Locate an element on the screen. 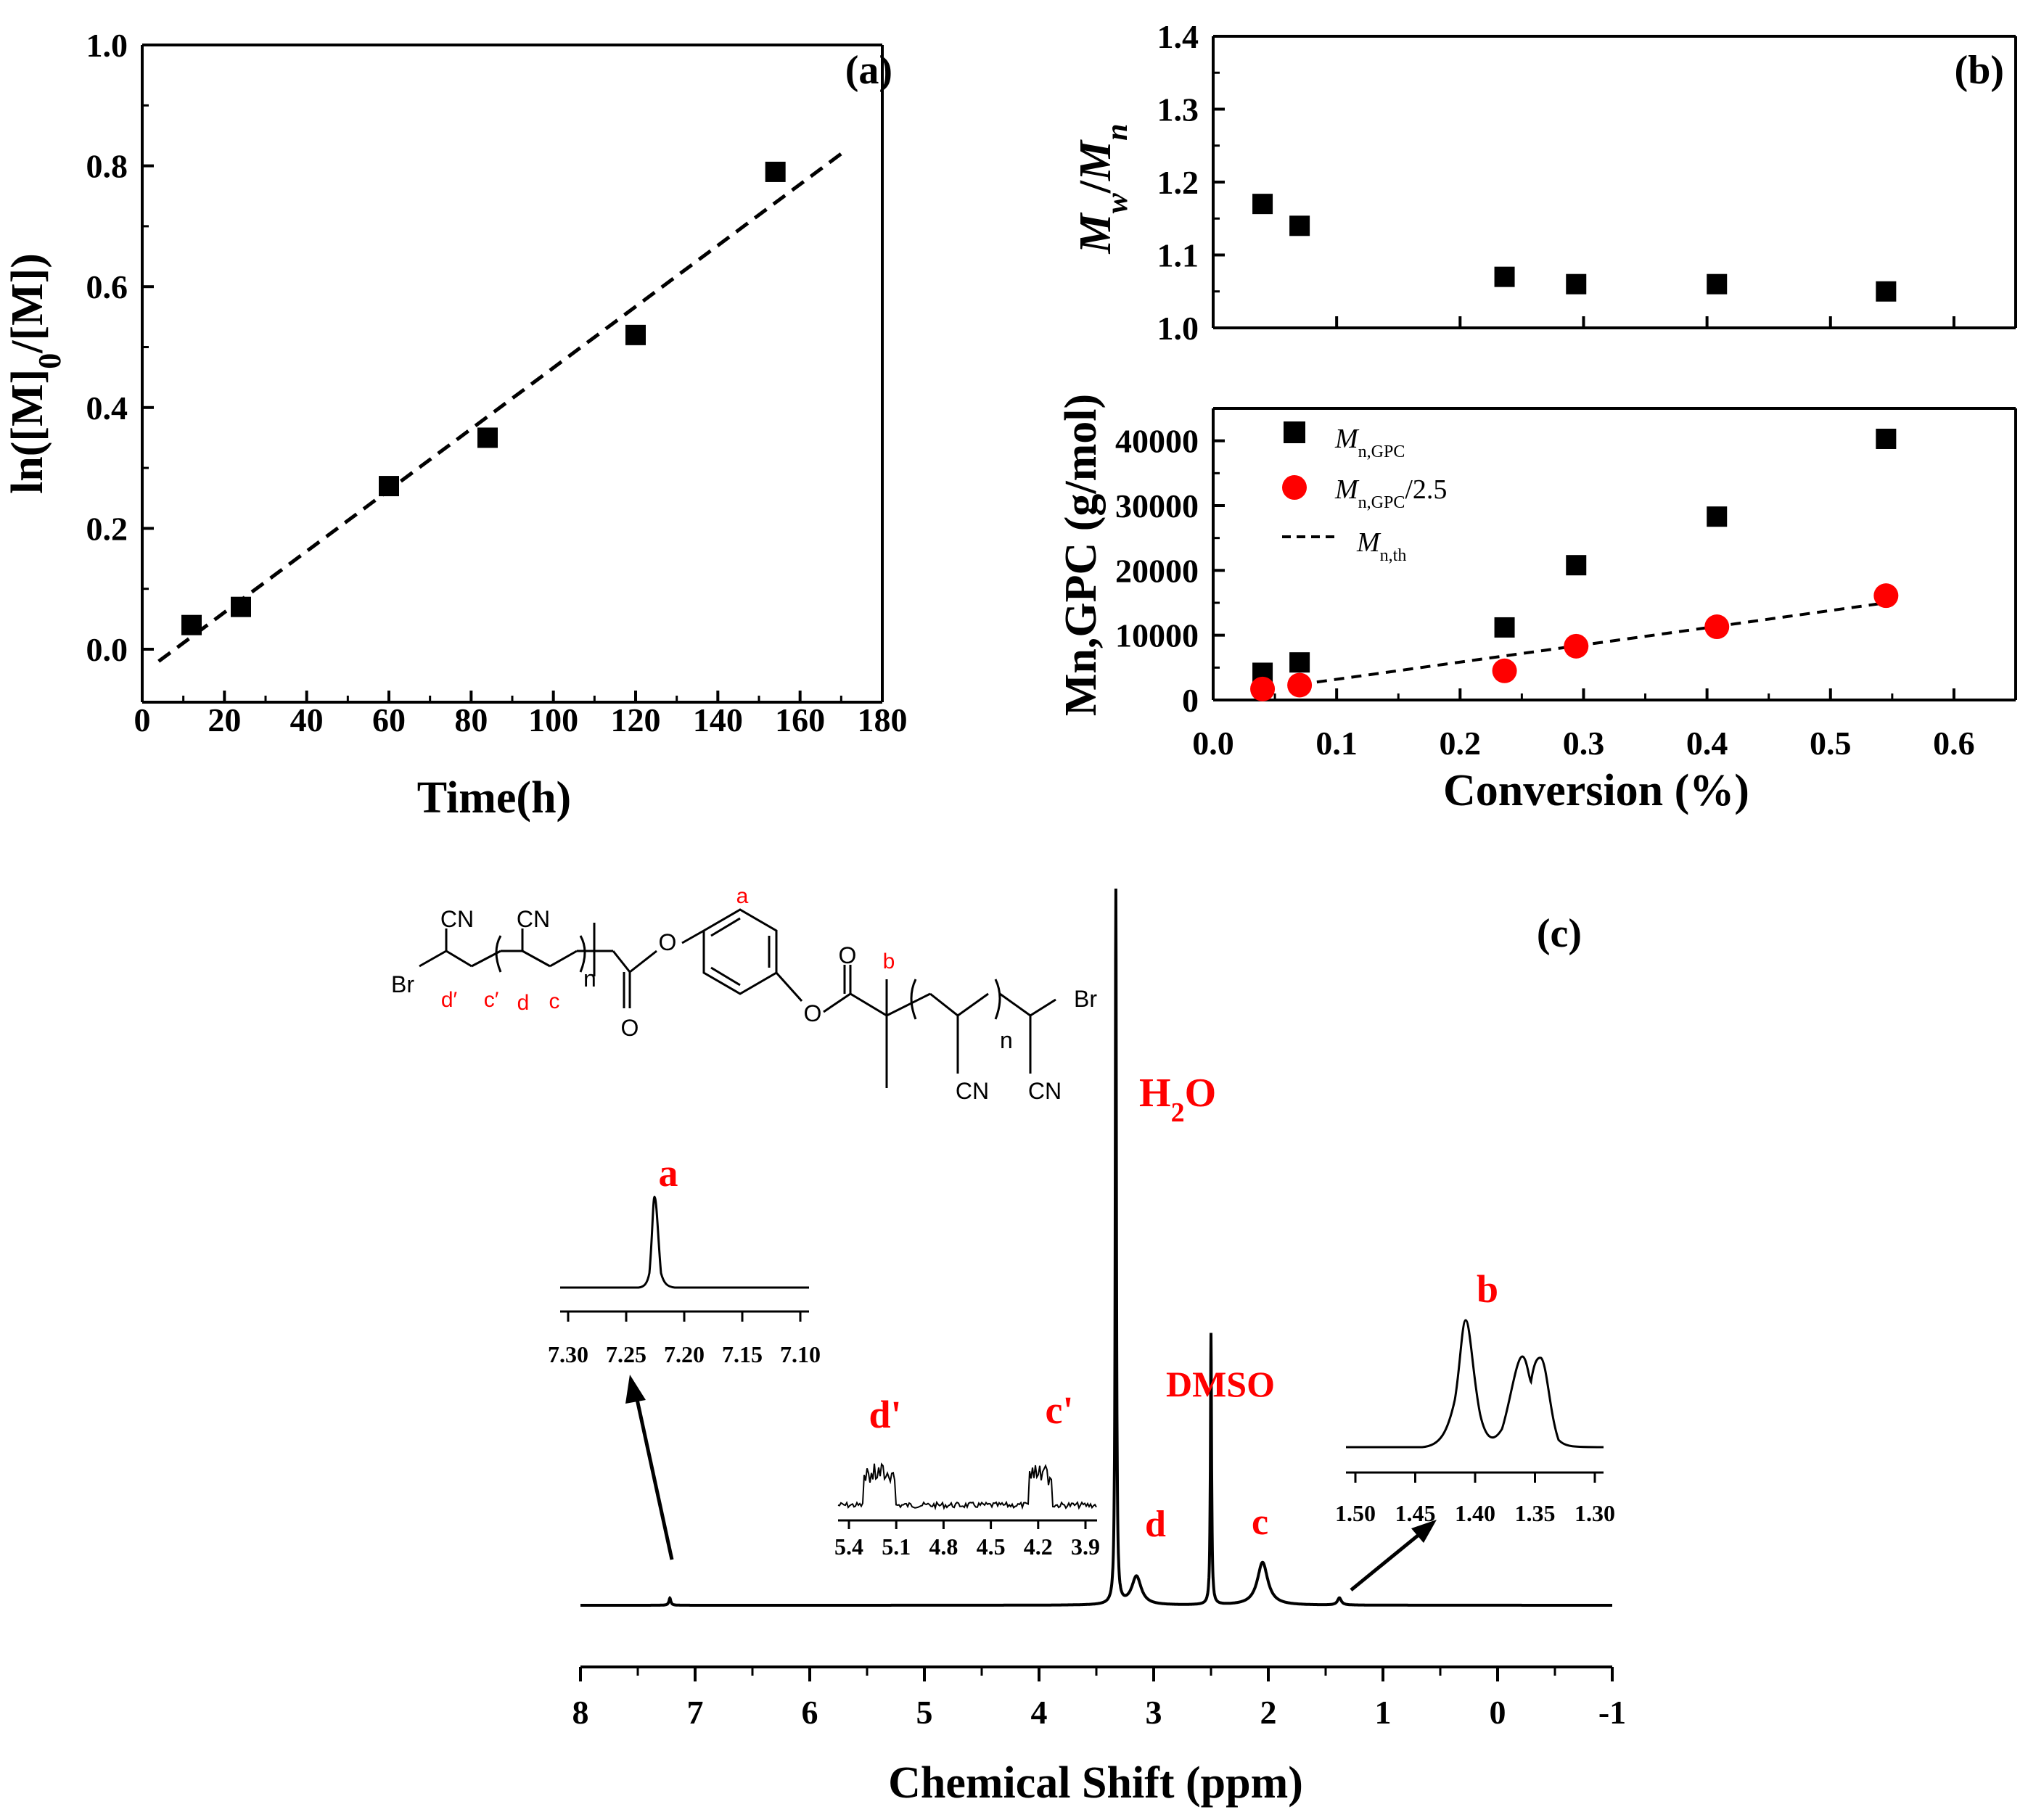 This screenshot has width=2028, height=1820. panel-a-y-tick-label: 0.0 is located at coordinates (107, 649).